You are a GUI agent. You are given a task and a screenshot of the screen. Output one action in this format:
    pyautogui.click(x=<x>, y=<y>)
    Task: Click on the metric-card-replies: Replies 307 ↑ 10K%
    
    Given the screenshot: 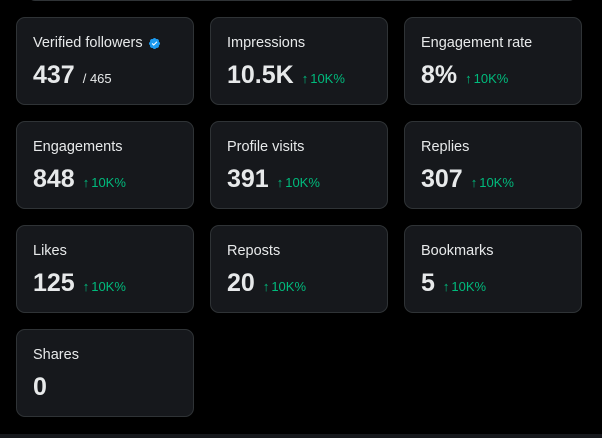 What is the action you would take?
    pyautogui.click(x=493, y=165)
    